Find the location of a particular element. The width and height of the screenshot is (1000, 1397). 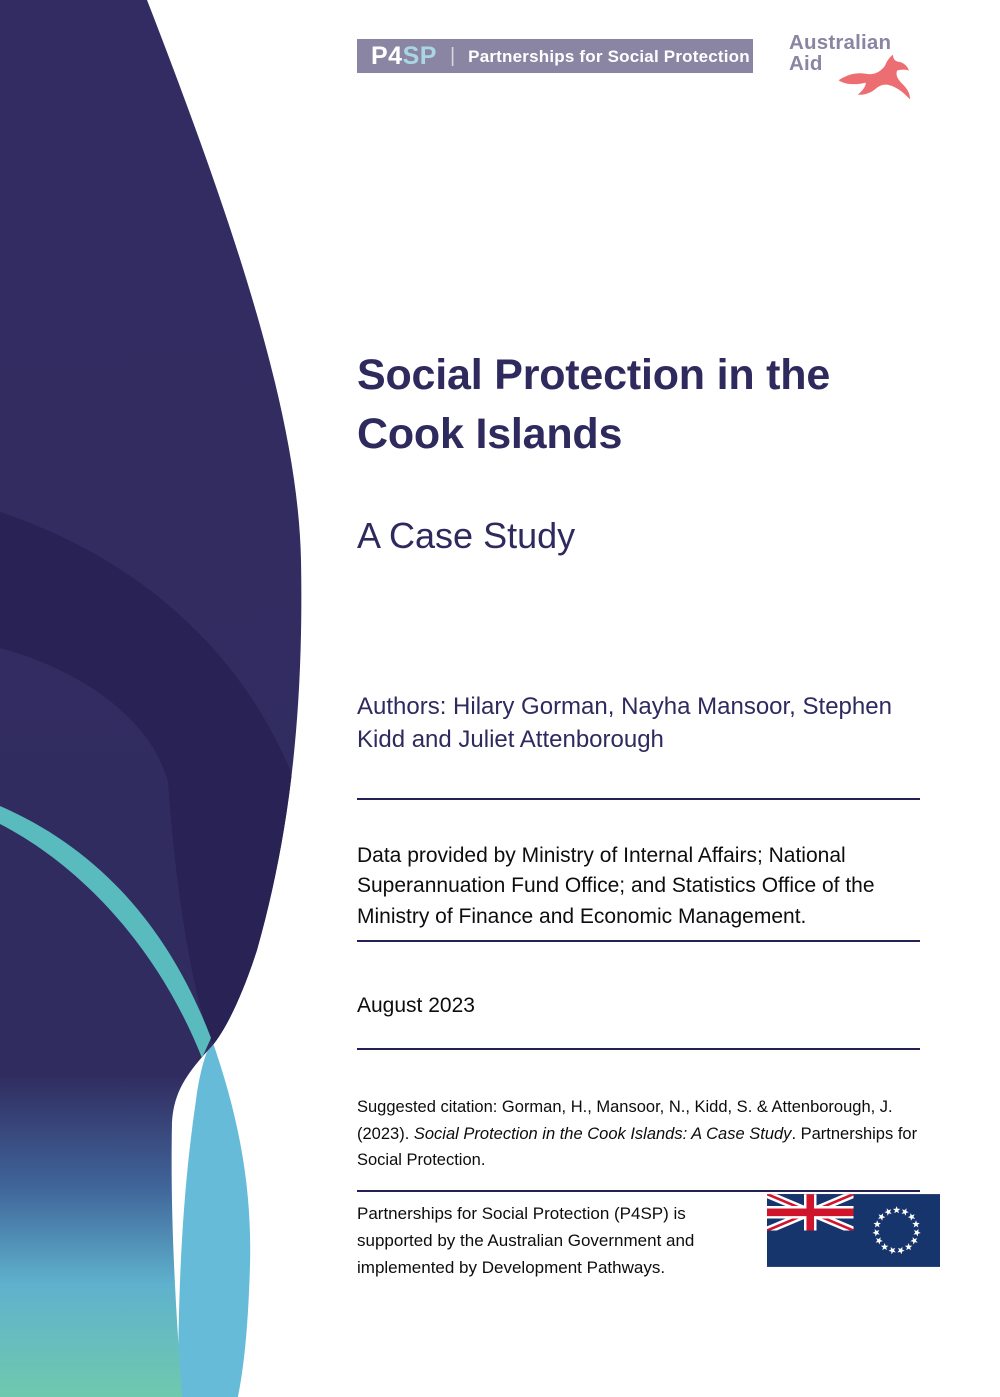

deco-dark-band is located at coordinates (151, 853).